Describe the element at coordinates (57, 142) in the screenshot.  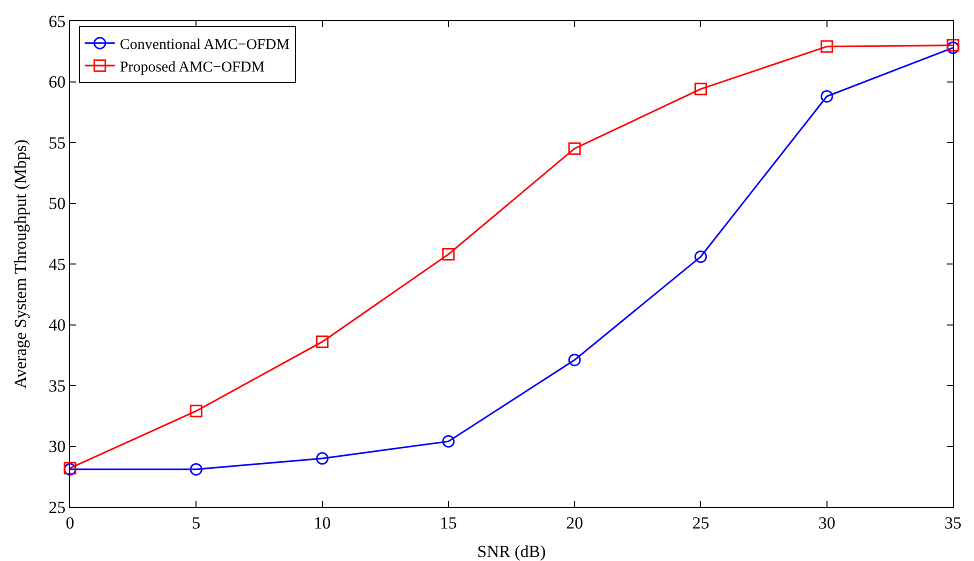
I see `y-tick-label: 55` at that location.